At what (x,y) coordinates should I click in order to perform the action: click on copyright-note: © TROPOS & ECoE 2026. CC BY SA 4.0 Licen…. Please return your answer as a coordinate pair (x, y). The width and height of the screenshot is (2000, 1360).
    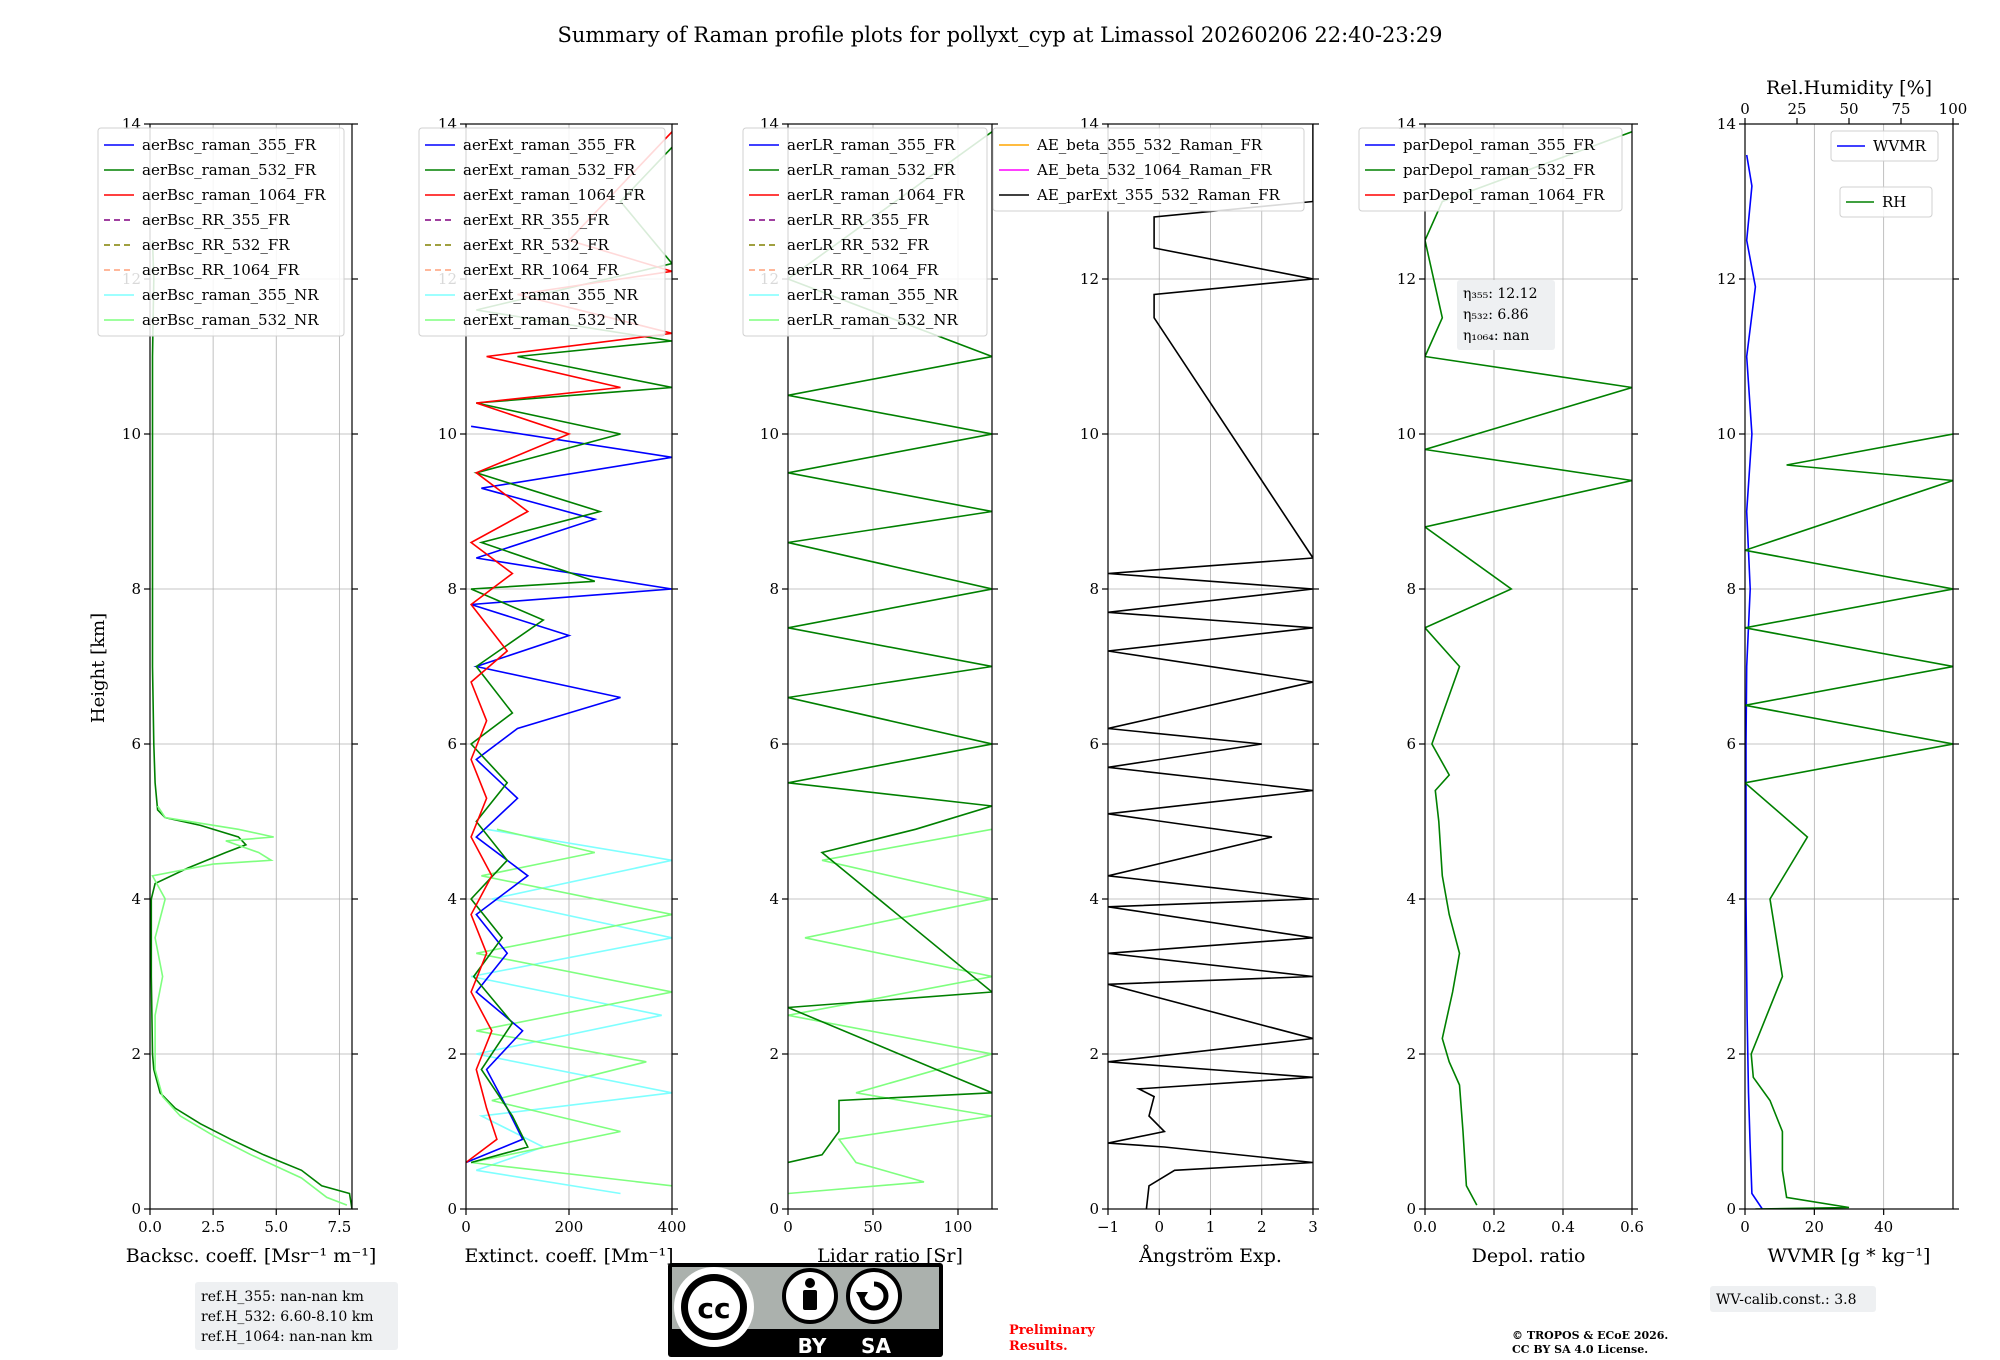
    Looking at the image, I should click on (1590, 1342).